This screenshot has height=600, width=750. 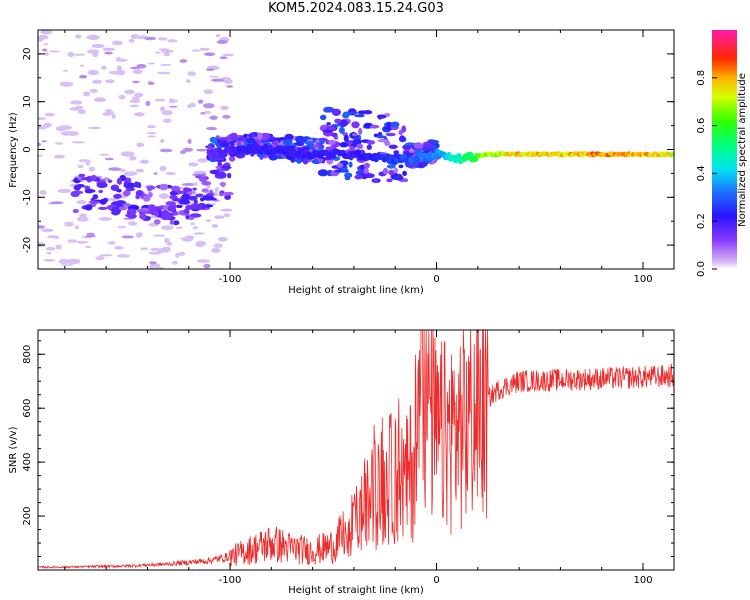 What do you see at coordinates (27, 462) in the screenshot?
I see `snr-y-tick-label: 400` at bounding box center [27, 462].